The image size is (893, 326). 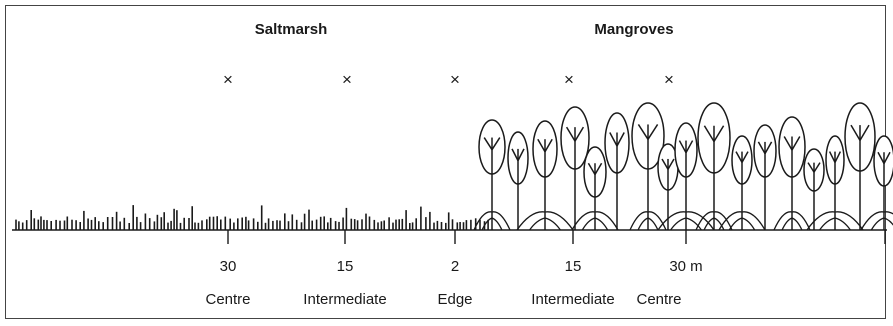 I want to click on distance-ticks, so click(x=556, y=237).